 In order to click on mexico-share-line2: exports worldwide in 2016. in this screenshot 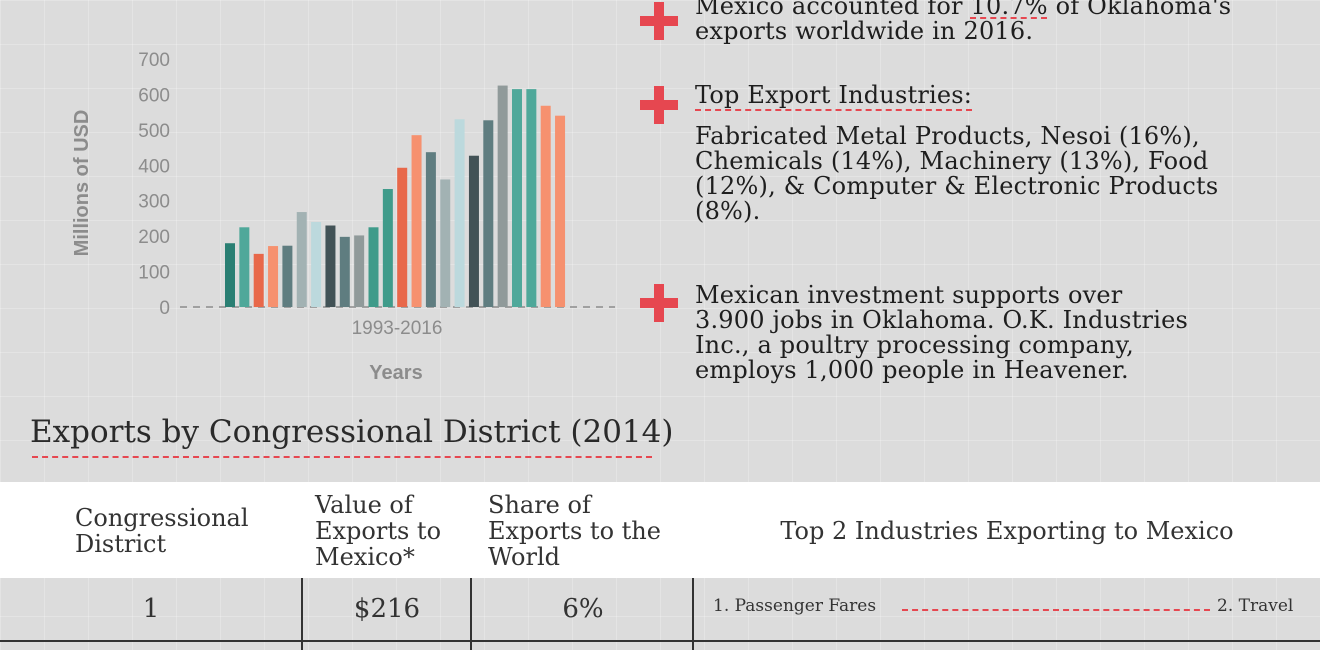, I will do `click(864, 31)`.